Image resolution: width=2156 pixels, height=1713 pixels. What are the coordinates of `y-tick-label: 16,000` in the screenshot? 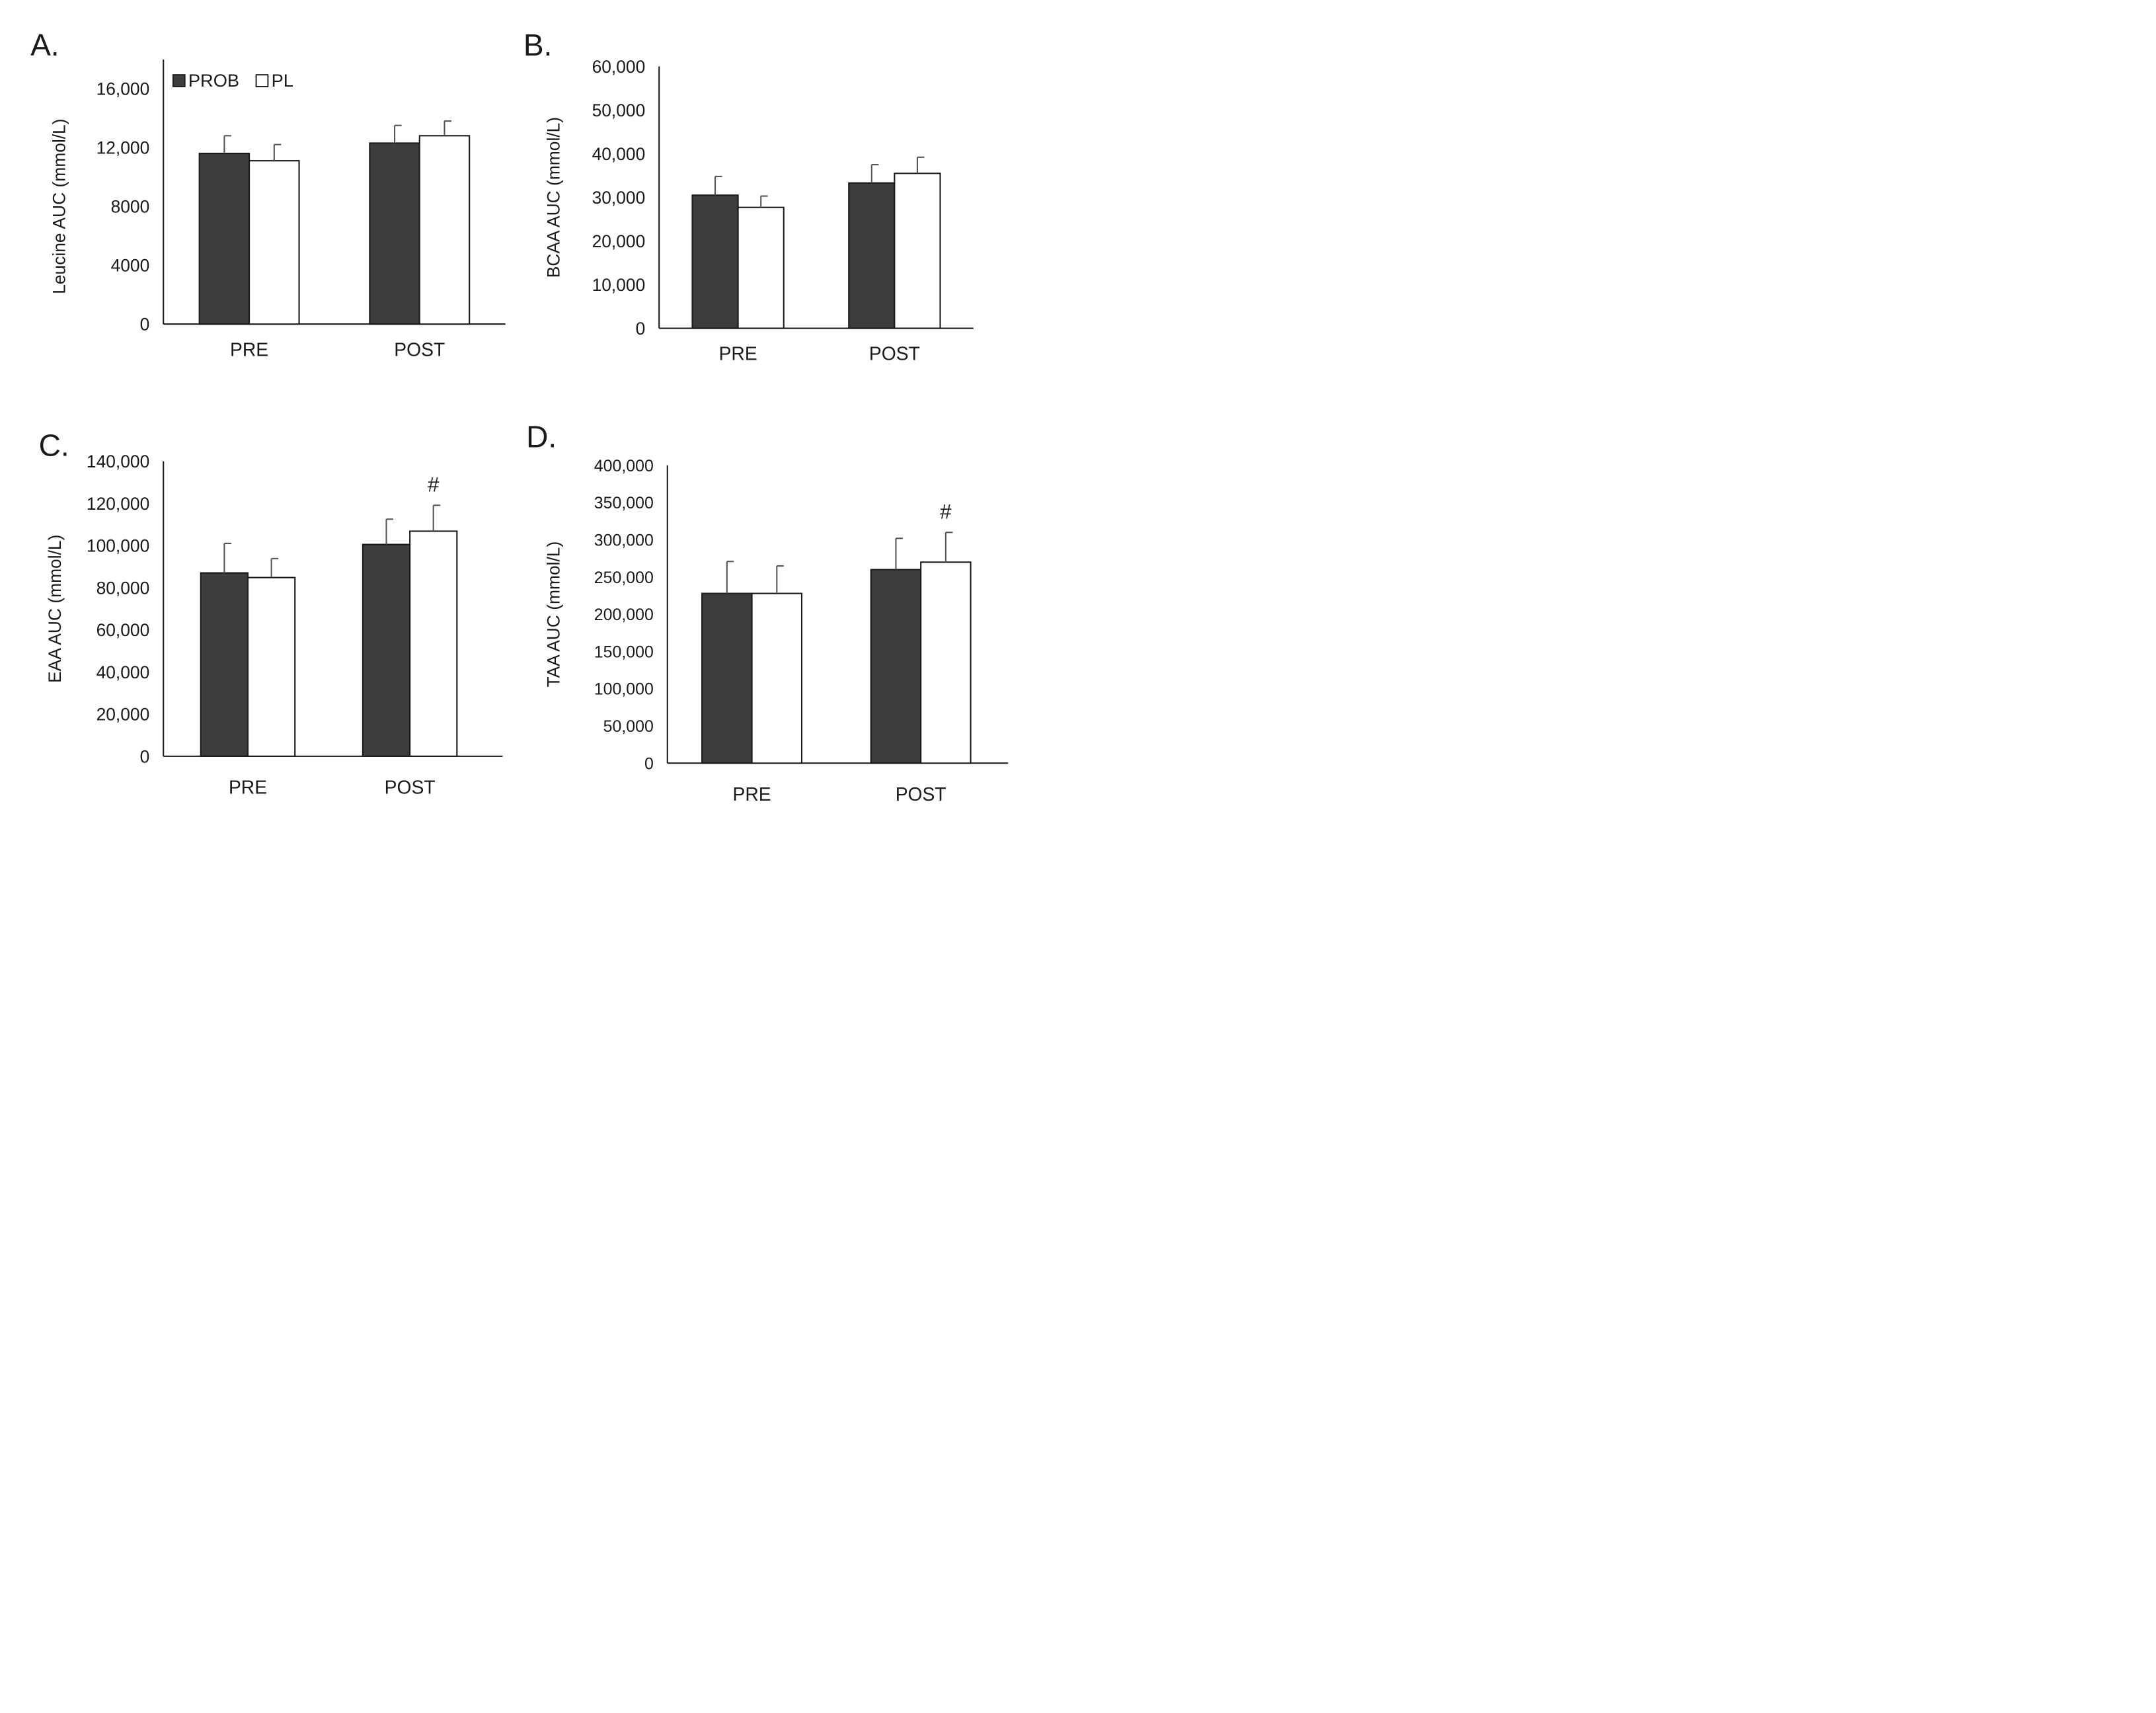 It's located at (123, 89).